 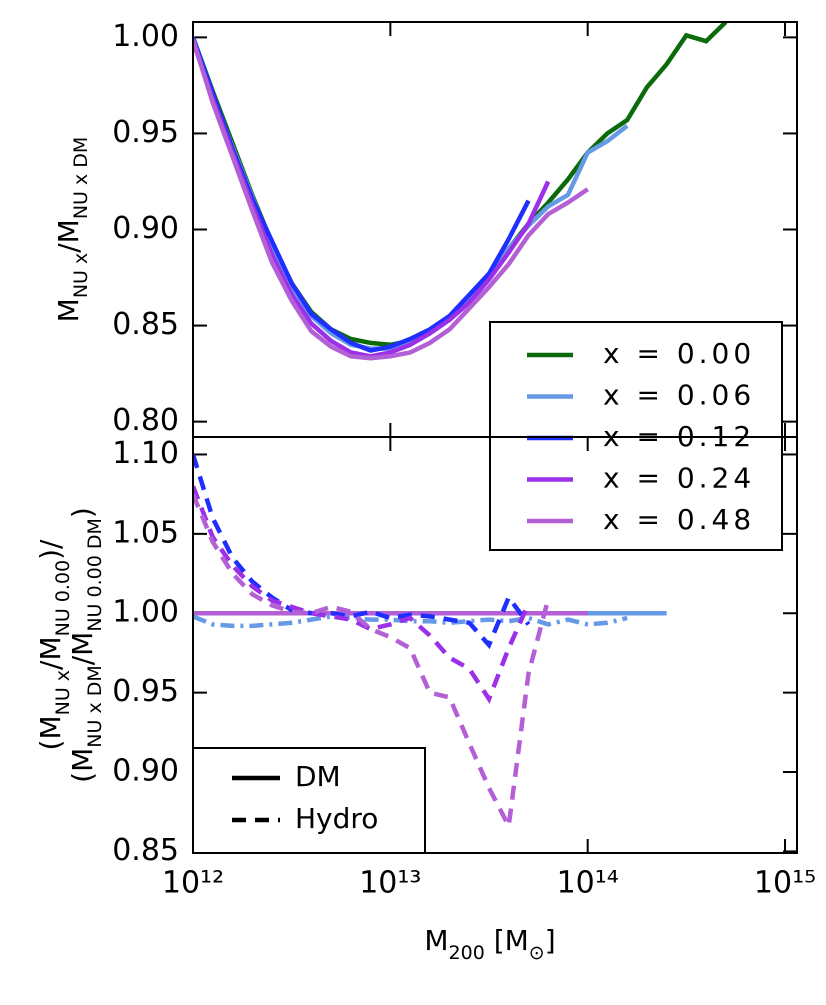 I want to click on y-tick-label: 0.80, so click(x=145, y=420).